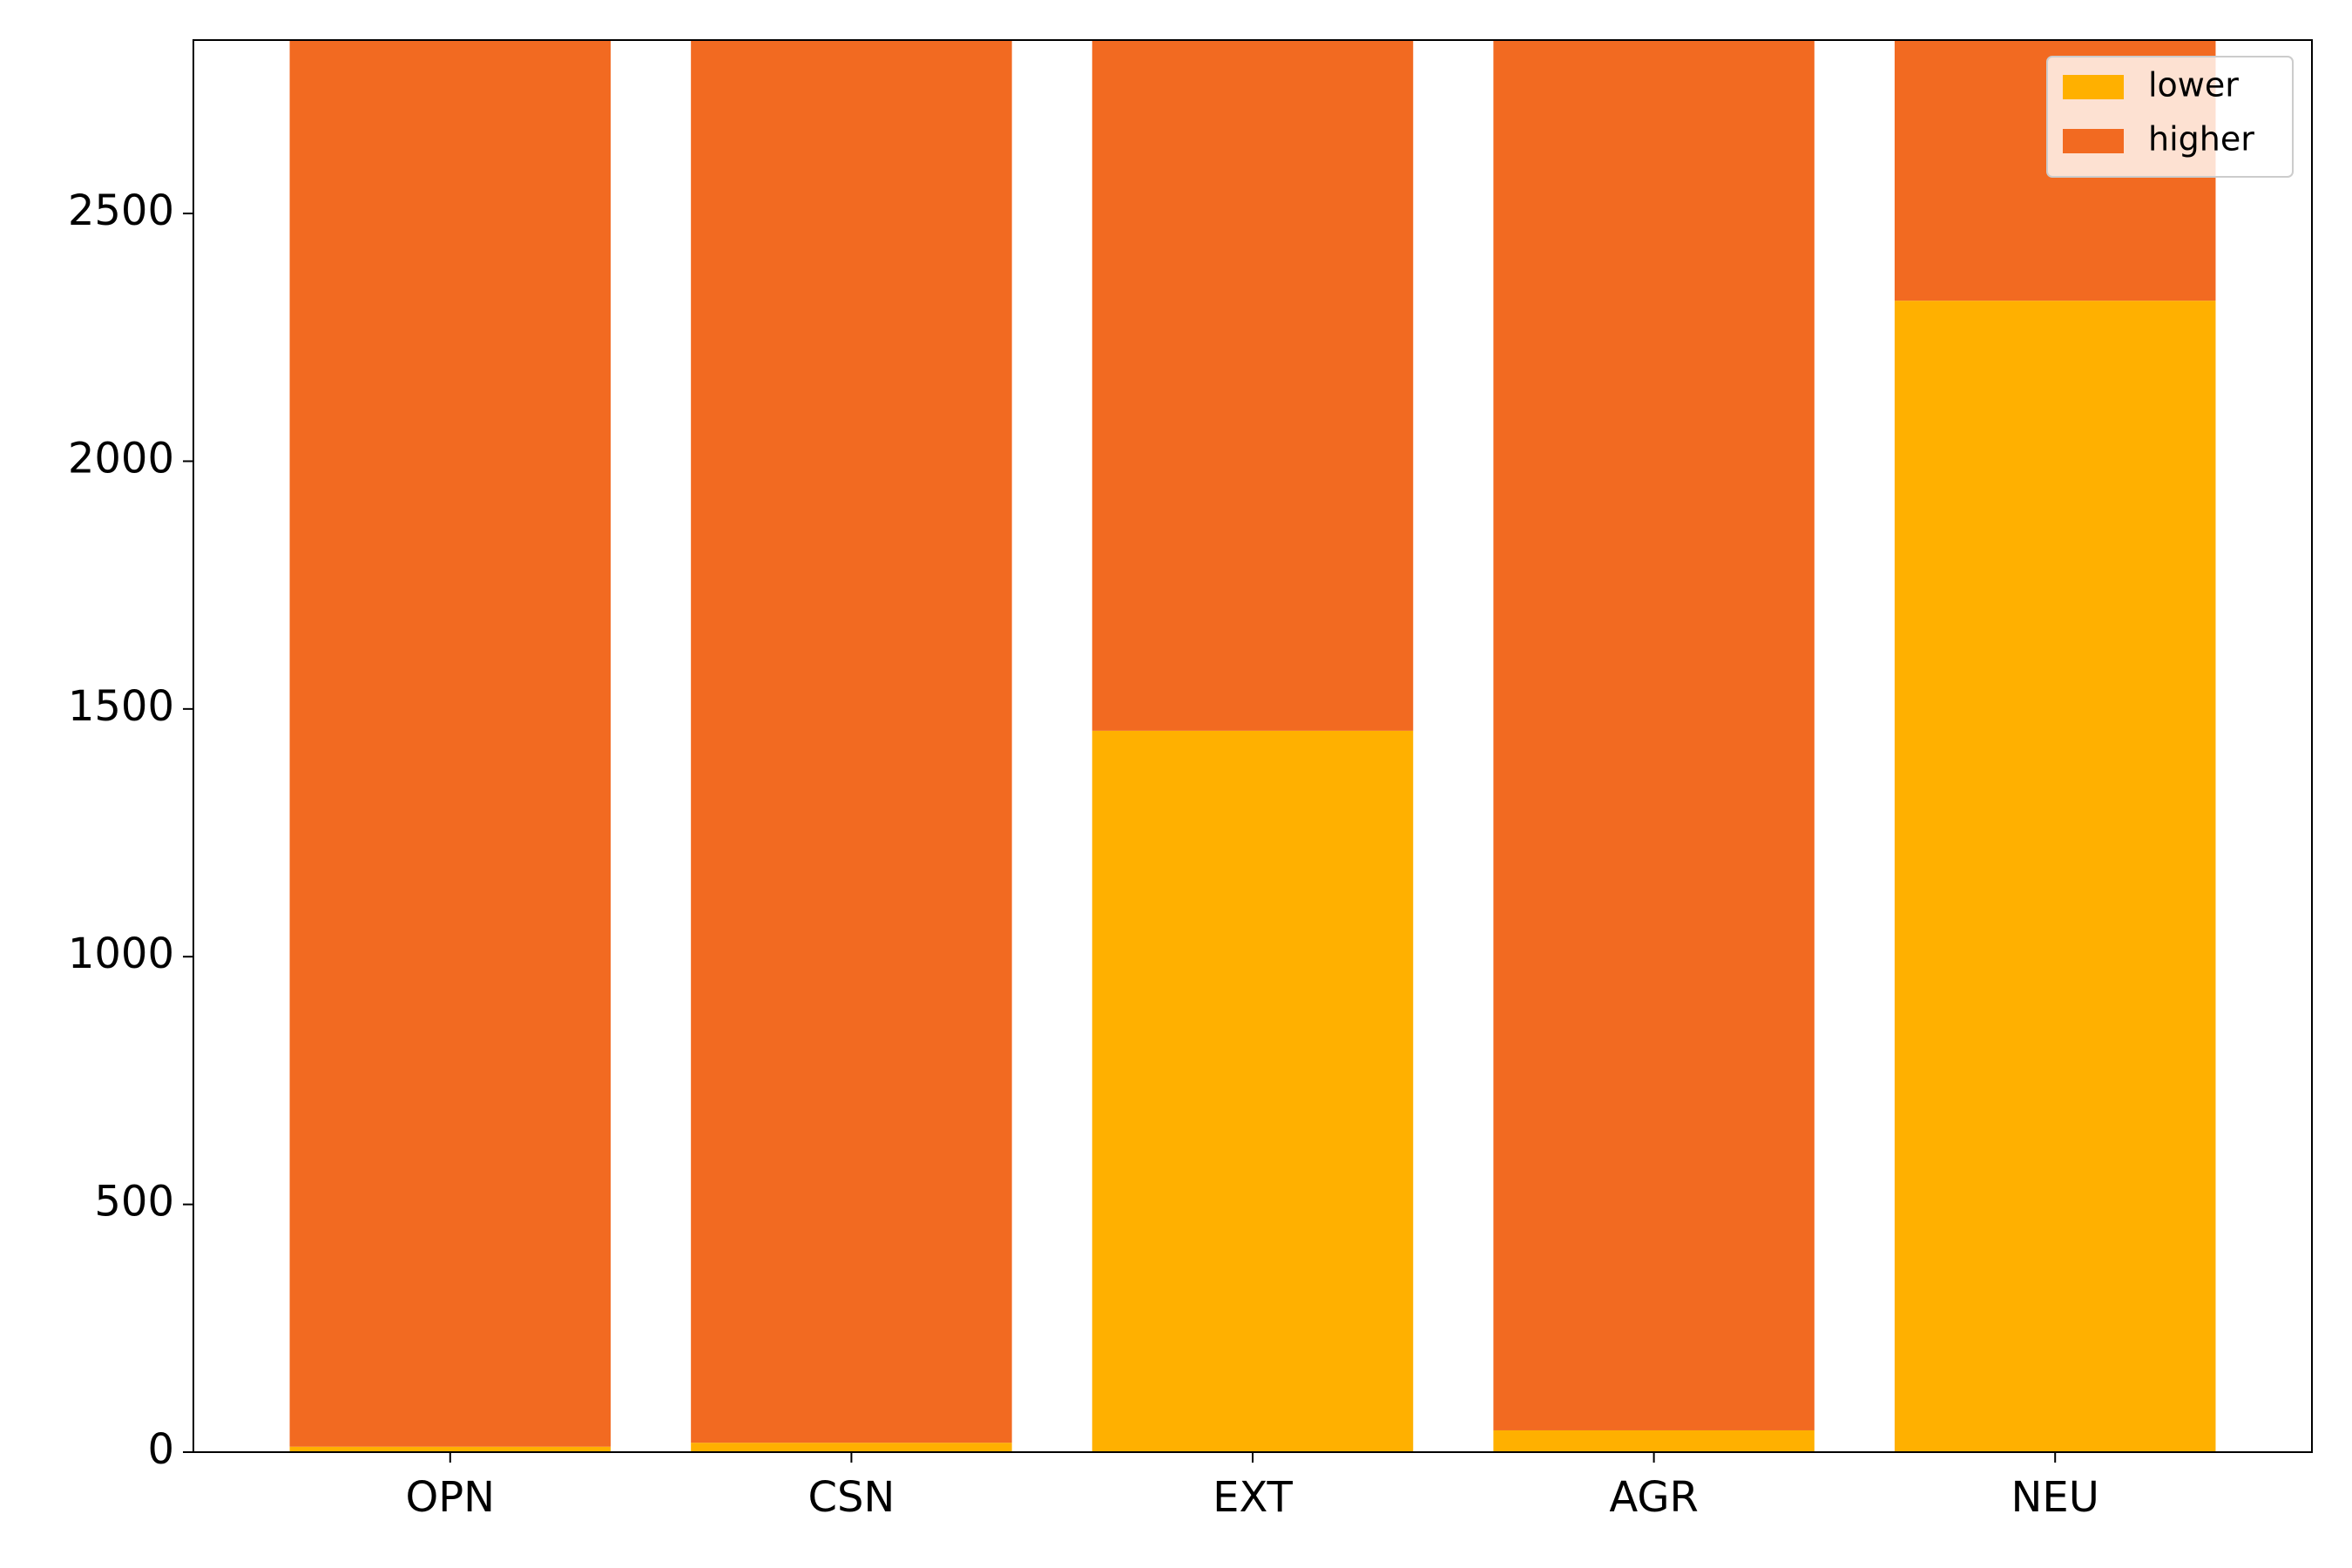 The image size is (2352, 1568). Describe the element at coordinates (2055, 1497) in the screenshot. I see `x-tick-label: NEU` at that location.